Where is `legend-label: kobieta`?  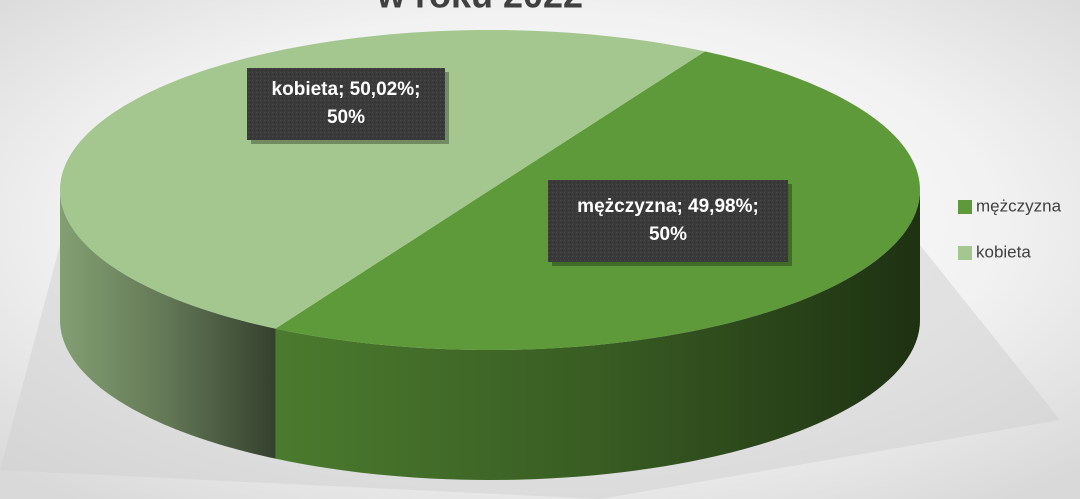
legend-label: kobieta is located at coordinates (1003, 251).